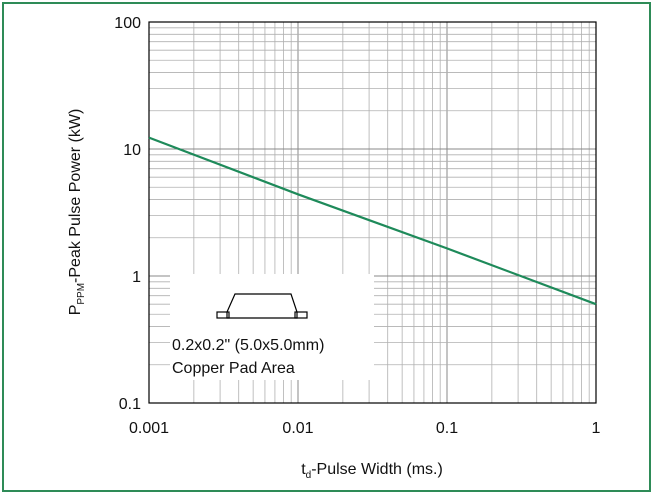 This screenshot has width=653, height=494. I want to click on y-tick-label: 1, so click(136, 277).